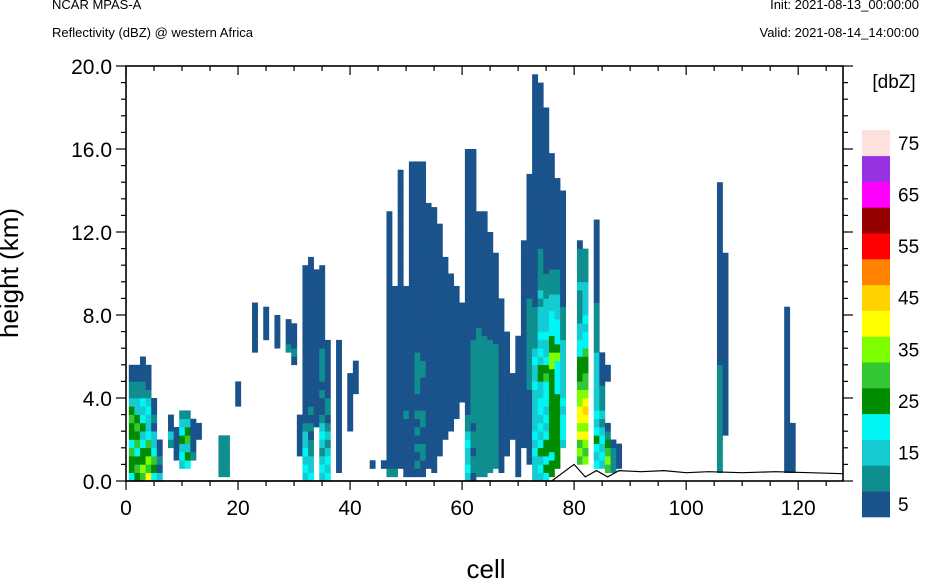  I want to click on y-tick-label: 8.0, so click(97, 316).